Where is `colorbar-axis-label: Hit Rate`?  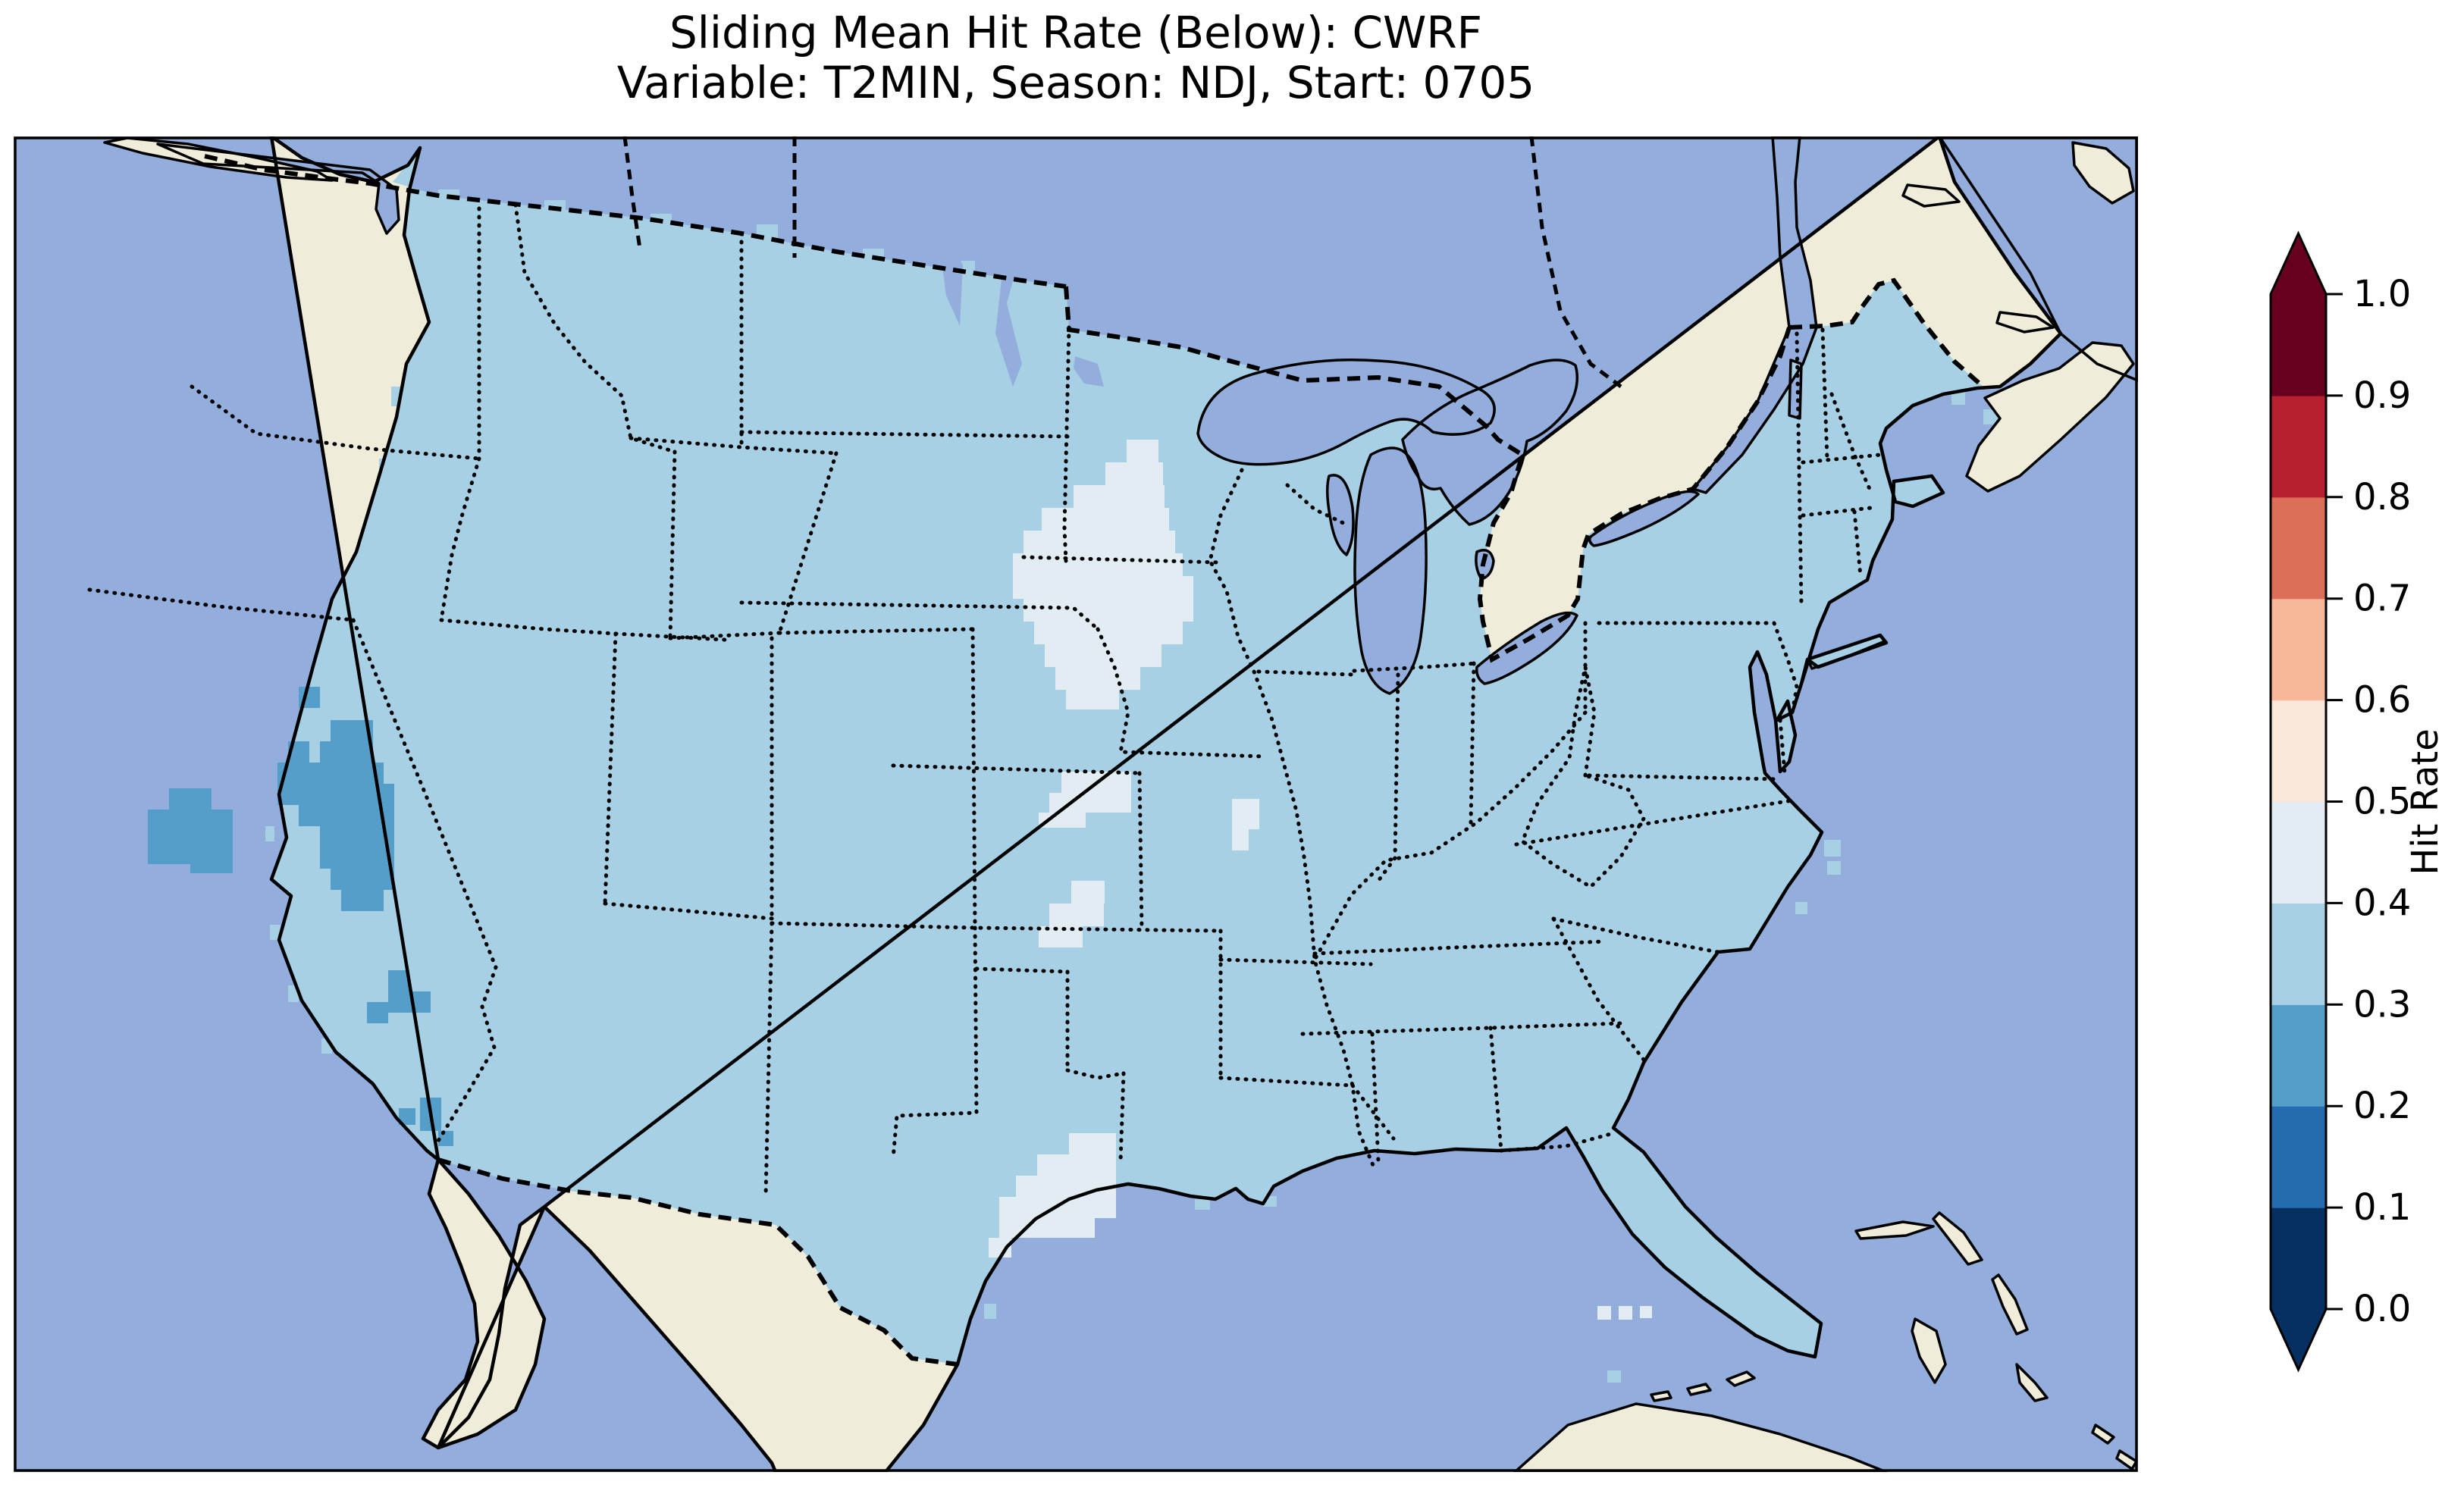
colorbar-axis-label: Hit Rate is located at coordinates (2425, 801).